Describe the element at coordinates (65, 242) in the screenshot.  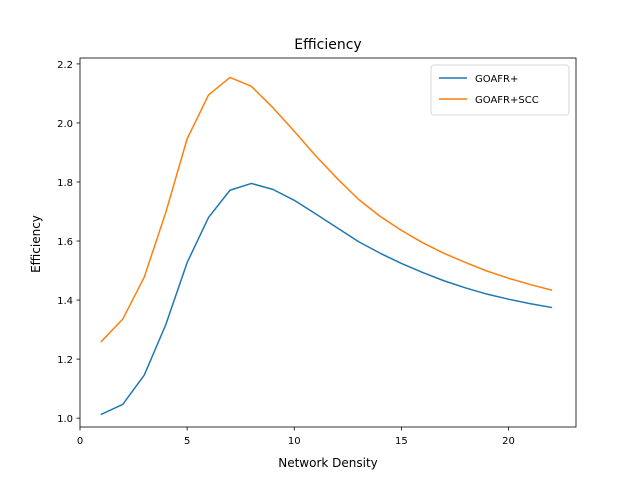
I see `y-tick-label: 1.6` at that location.